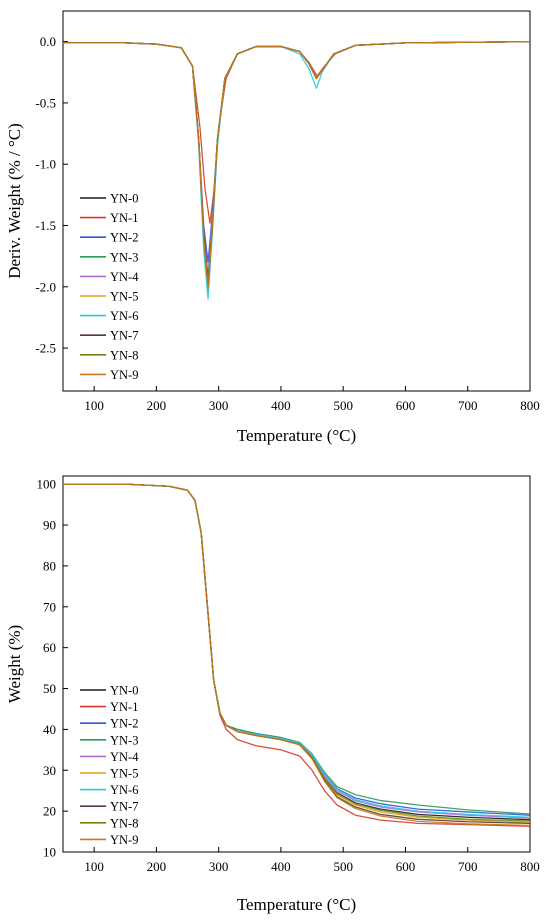 The image size is (550, 920). I want to click on y-tick-label: 50, so click(49, 688).